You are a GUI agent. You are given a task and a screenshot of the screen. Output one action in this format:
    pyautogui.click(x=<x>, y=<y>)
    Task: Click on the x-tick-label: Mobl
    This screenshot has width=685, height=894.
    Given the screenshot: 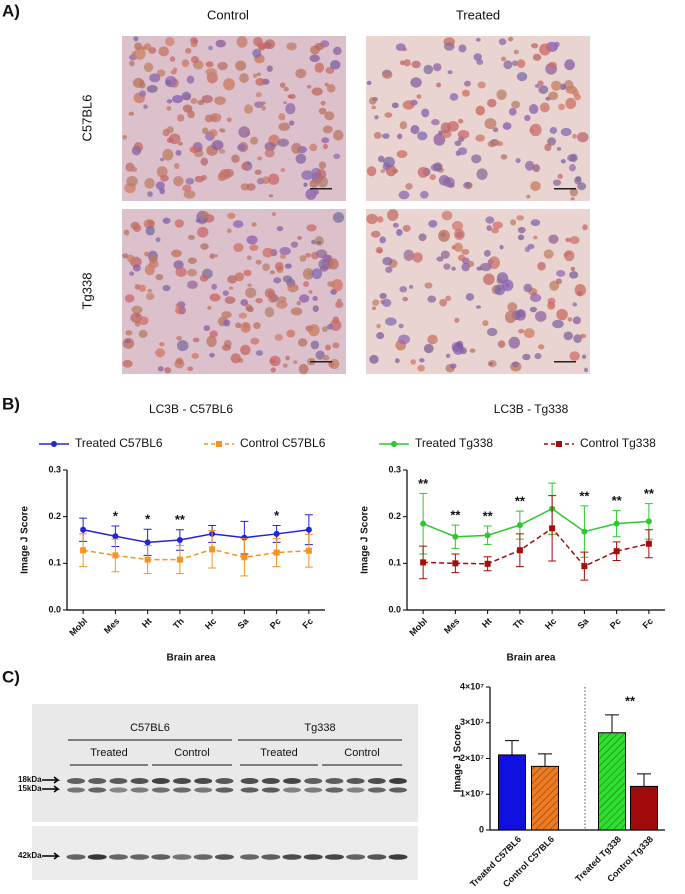 What is the action you would take?
    pyautogui.click(x=418, y=627)
    